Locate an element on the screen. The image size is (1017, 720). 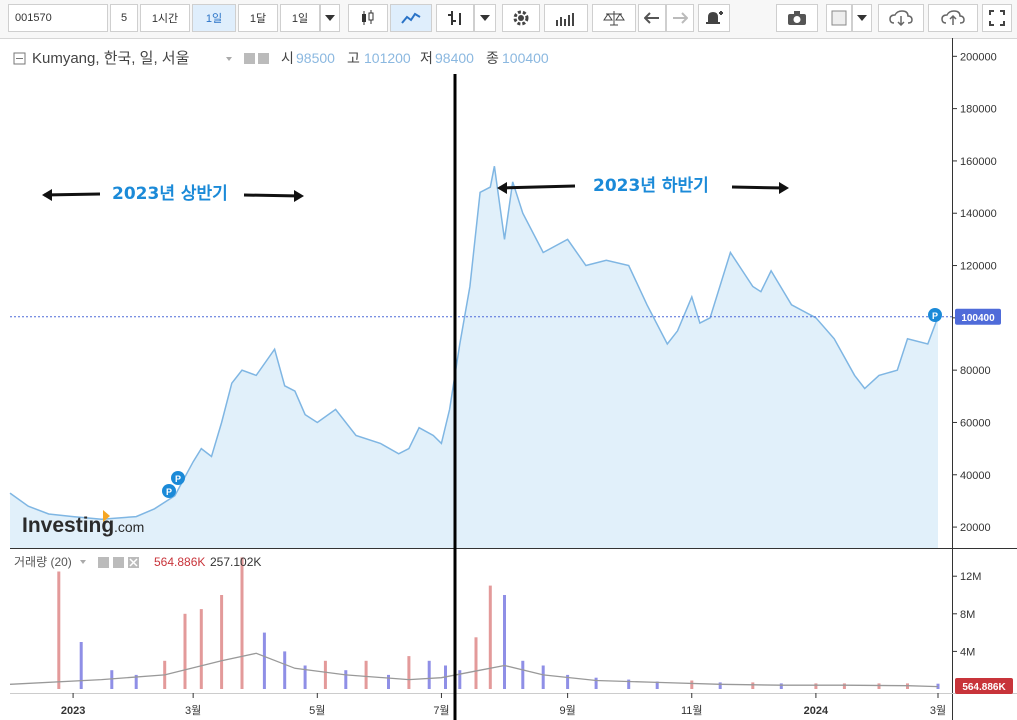
volume-legend: 거래량 (20) 564.886K 257.102K is located at coordinates (137, 562).